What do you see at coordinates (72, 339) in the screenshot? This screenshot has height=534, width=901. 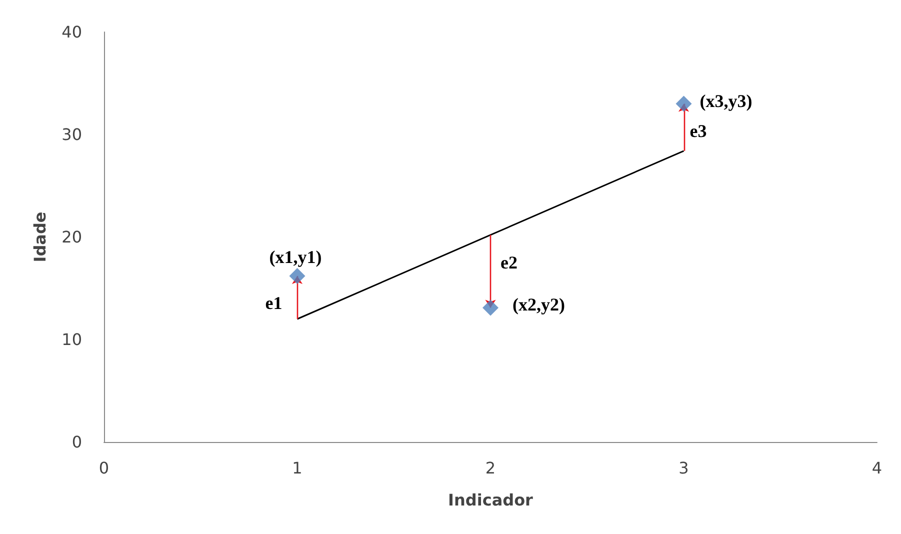 I see `y-tick-label: 10` at bounding box center [72, 339].